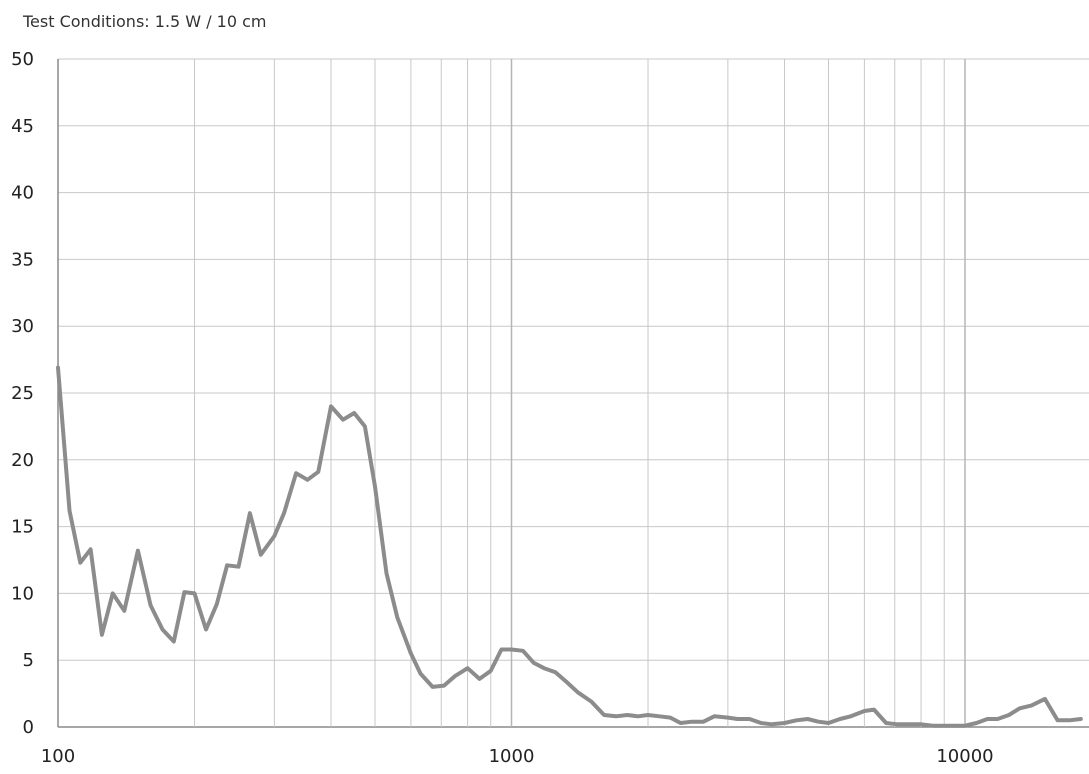  What do you see at coordinates (22, 460) in the screenshot?
I see `y-tick-label: 20` at bounding box center [22, 460].